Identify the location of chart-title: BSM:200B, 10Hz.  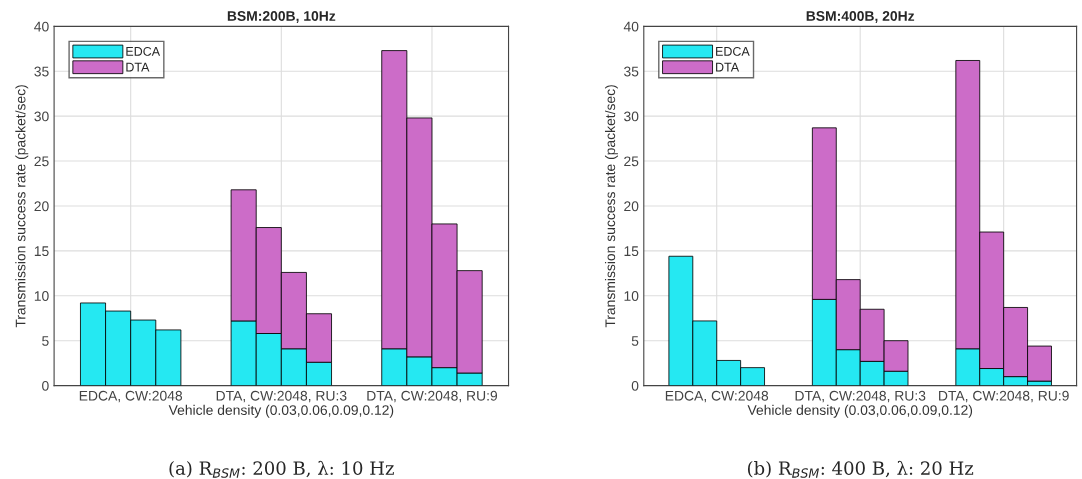
(281, 17).